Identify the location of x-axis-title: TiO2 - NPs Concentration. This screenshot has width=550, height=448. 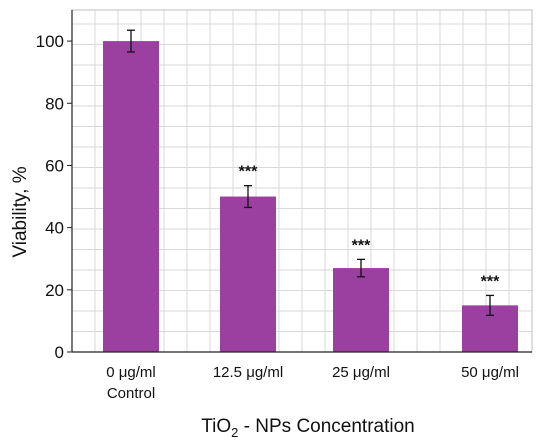
(308, 428).